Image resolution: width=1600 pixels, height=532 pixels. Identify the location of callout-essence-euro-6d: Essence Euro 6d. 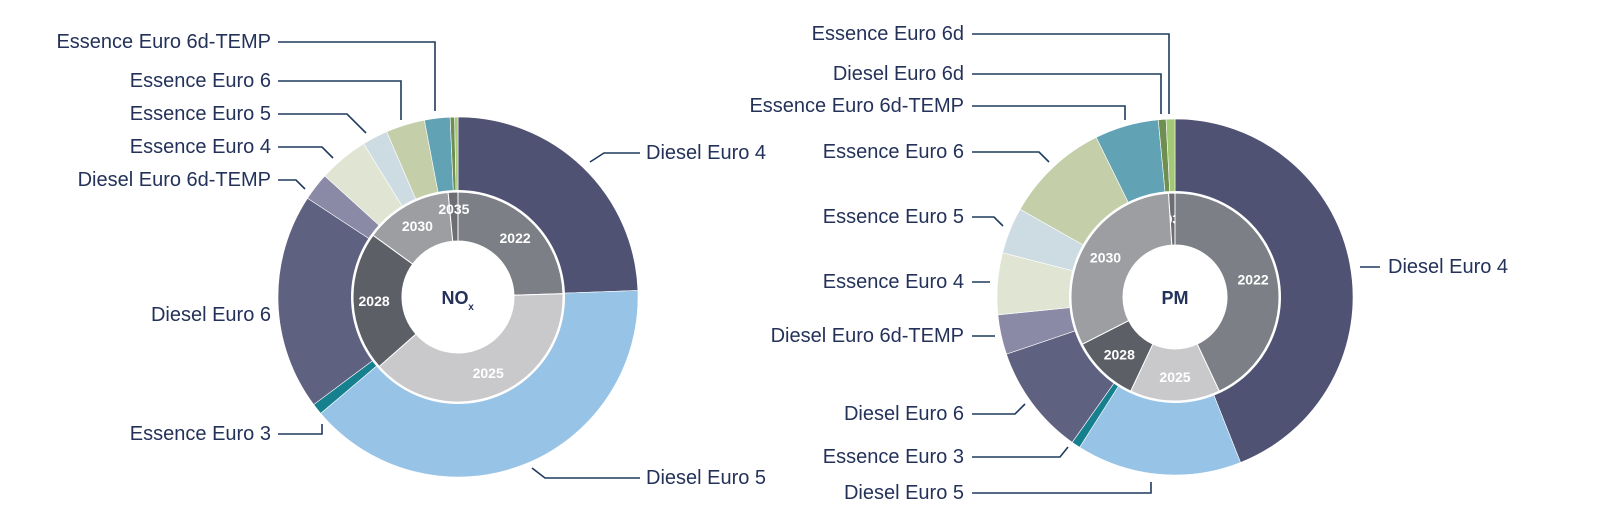
(888, 34).